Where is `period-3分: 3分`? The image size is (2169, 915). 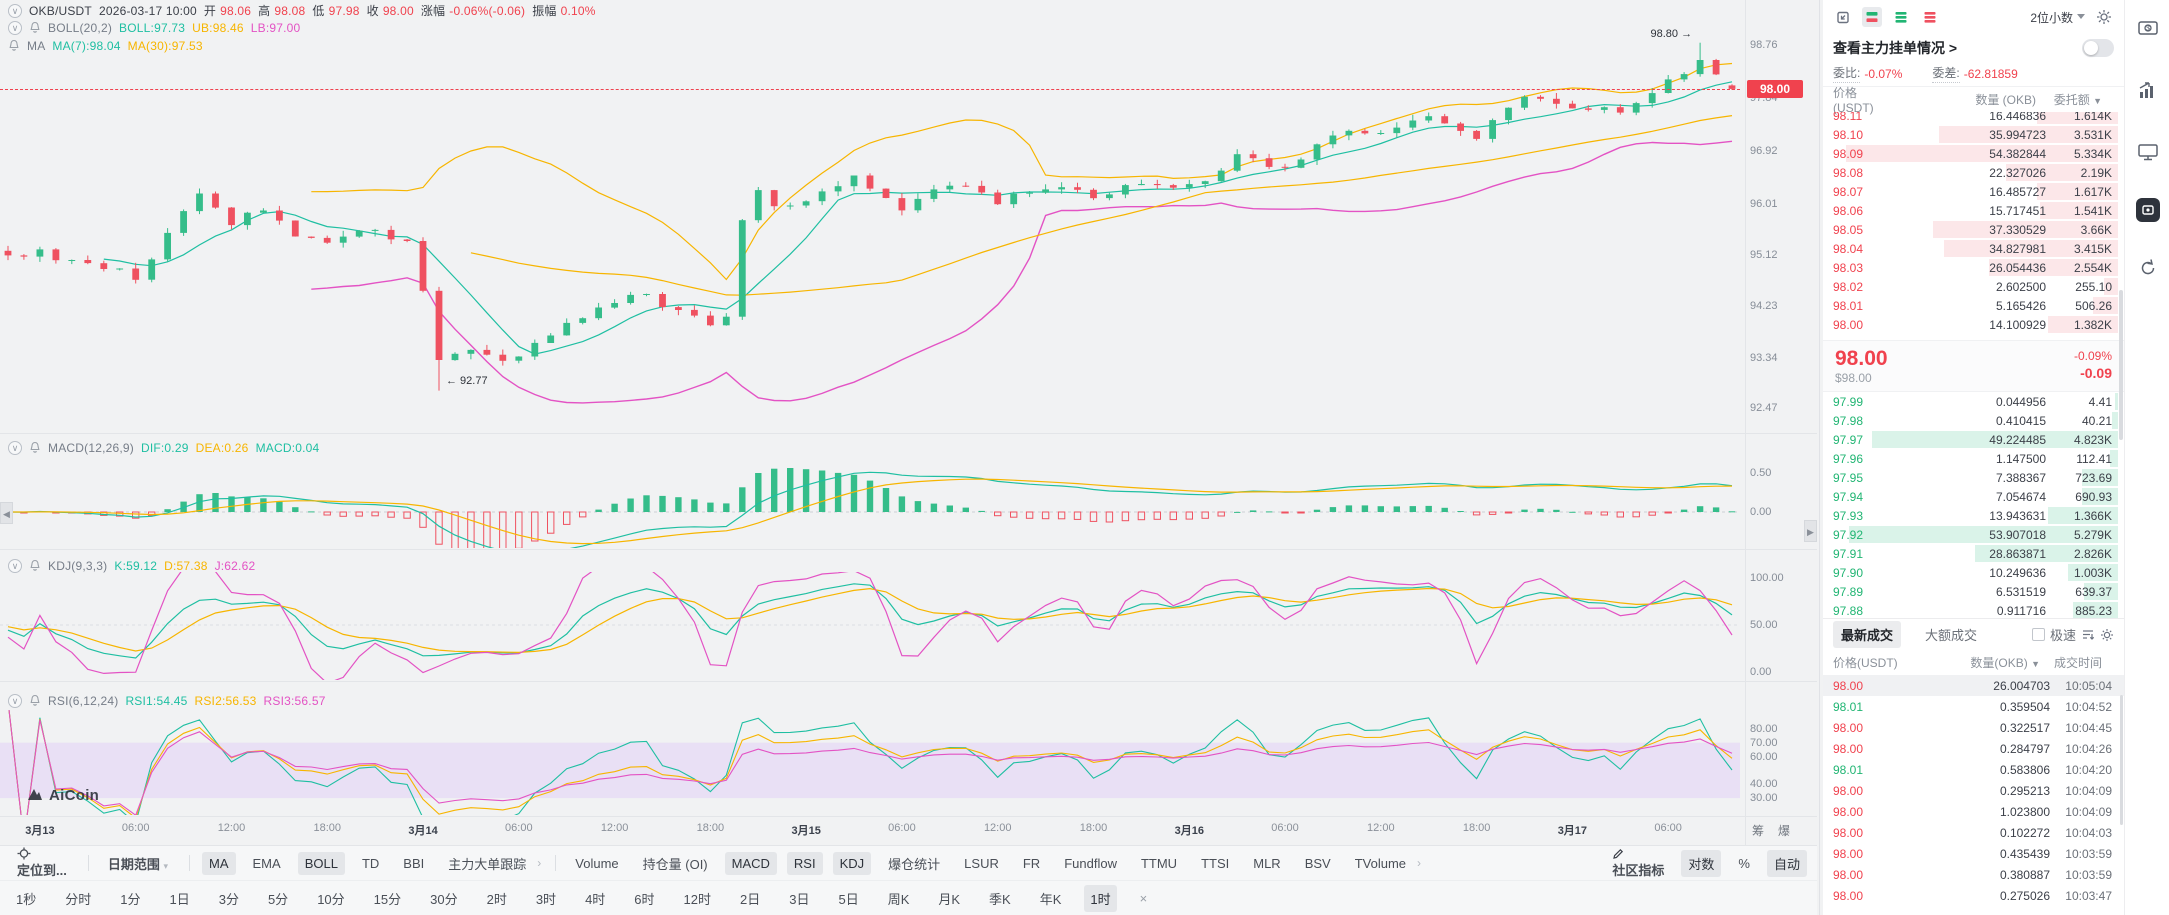
period-3分: 3分 is located at coordinates (228, 899).